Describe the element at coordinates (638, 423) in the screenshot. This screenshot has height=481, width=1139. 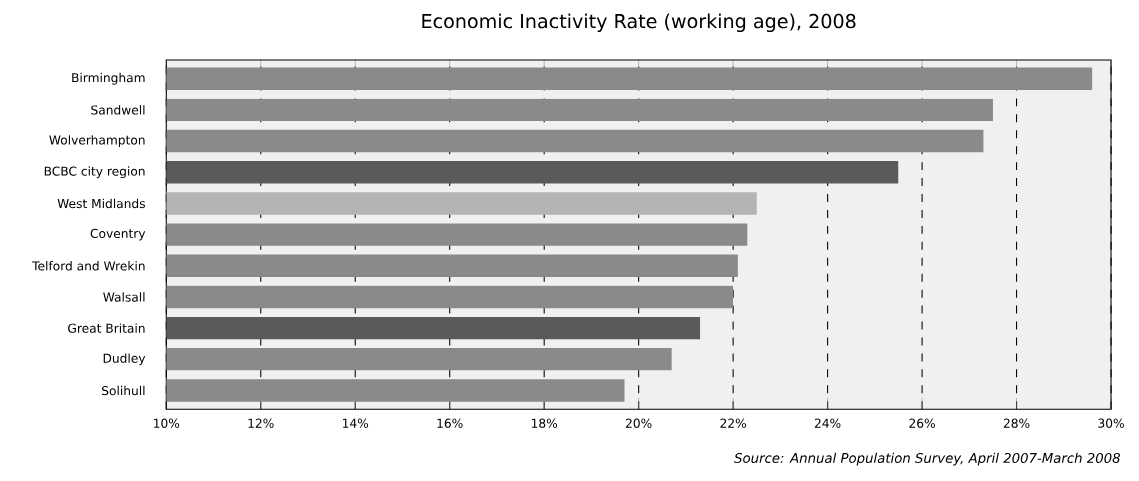
I see `x-tick-label: 20%` at that location.